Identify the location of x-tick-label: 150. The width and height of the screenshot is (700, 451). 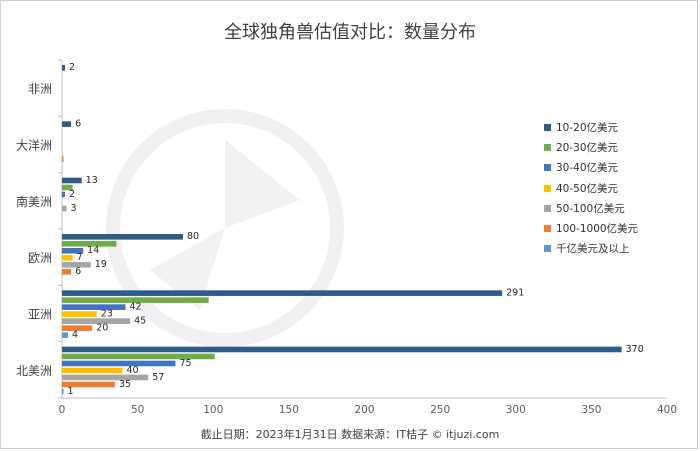
(289, 410).